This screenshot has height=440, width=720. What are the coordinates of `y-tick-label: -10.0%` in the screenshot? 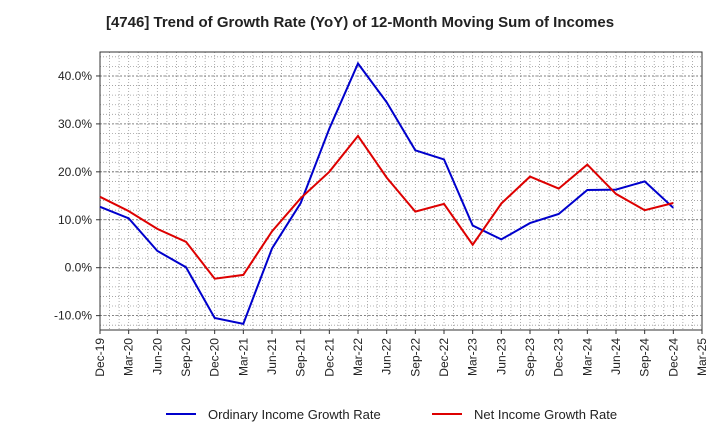 It's located at (73, 316).